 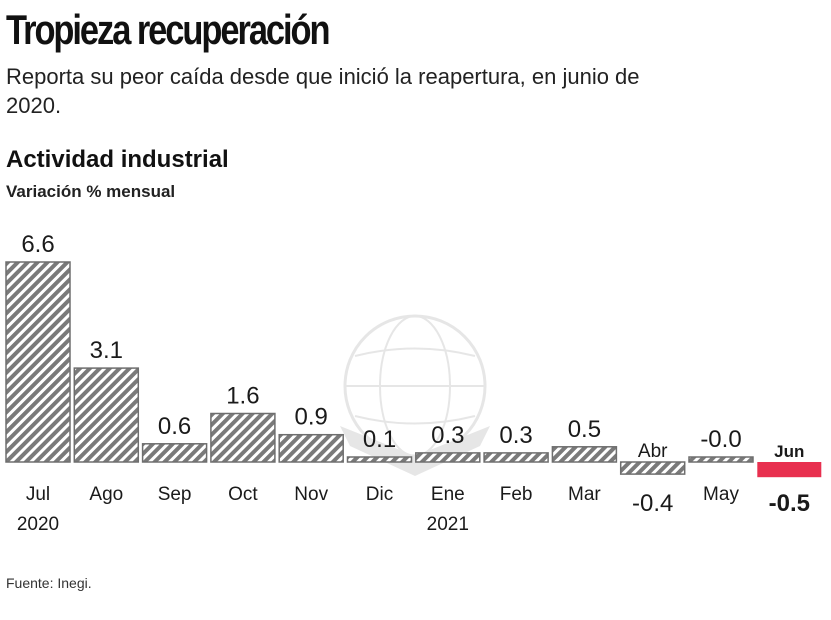 What do you see at coordinates (117, 159) in the screenshot?
I see `section-title: Actividad industrial` at bounding box center [117, 159].